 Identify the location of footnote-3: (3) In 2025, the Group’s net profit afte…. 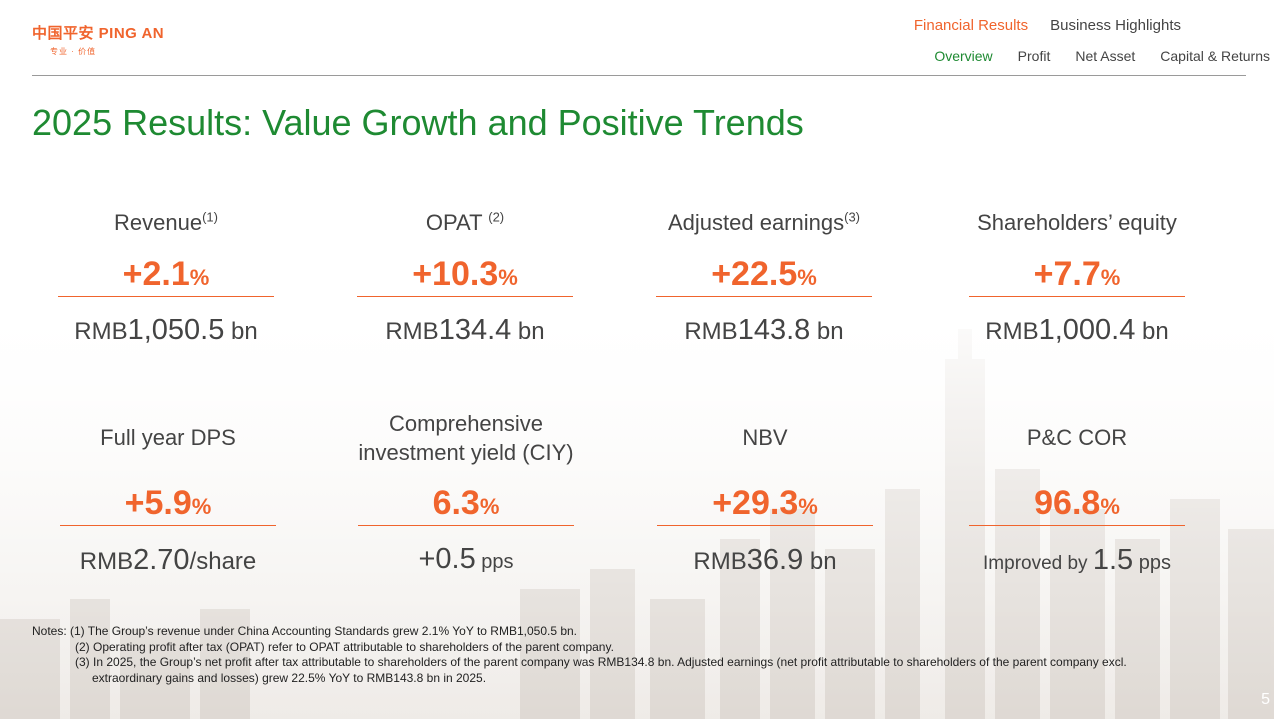
(601, 662).